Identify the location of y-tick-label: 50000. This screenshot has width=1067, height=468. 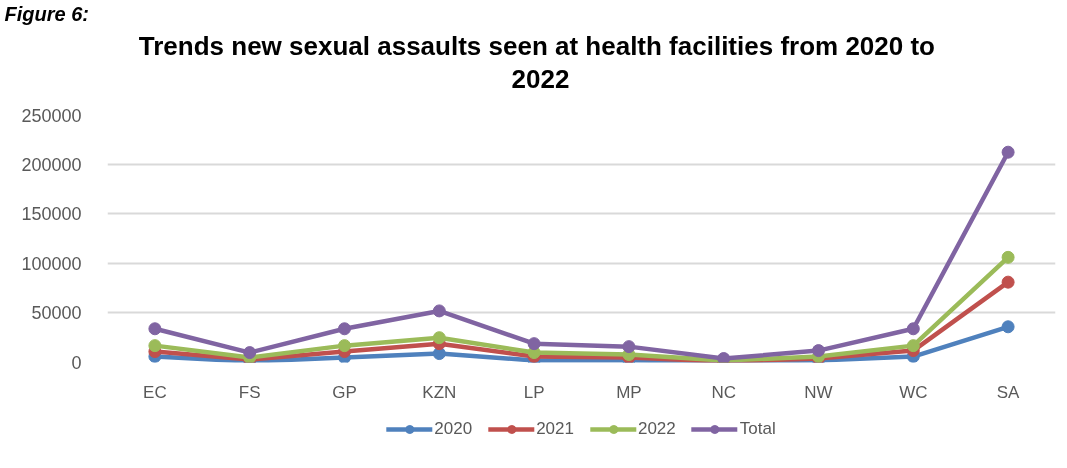
(56, 313).